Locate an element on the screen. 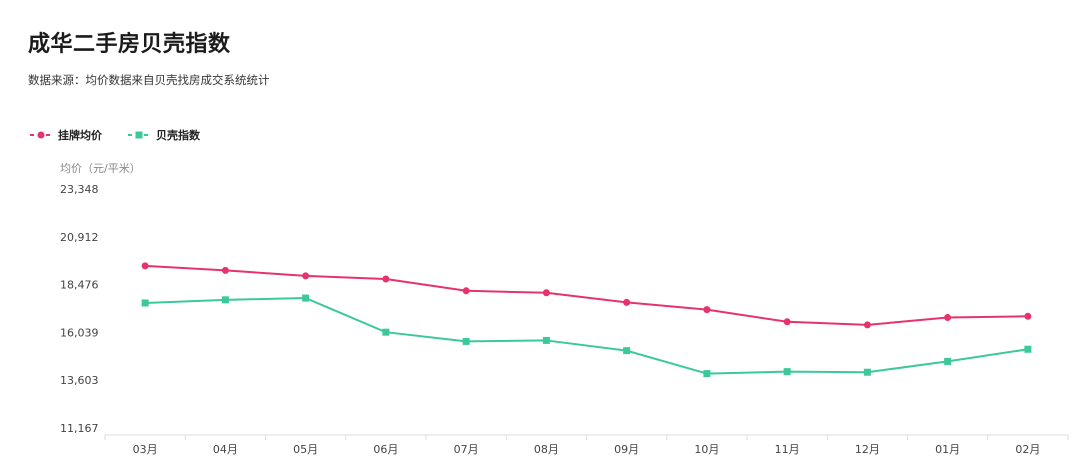 This screenshot has height=474, width=1080. legend-swatch-listing is located at coordinates (41, 135).